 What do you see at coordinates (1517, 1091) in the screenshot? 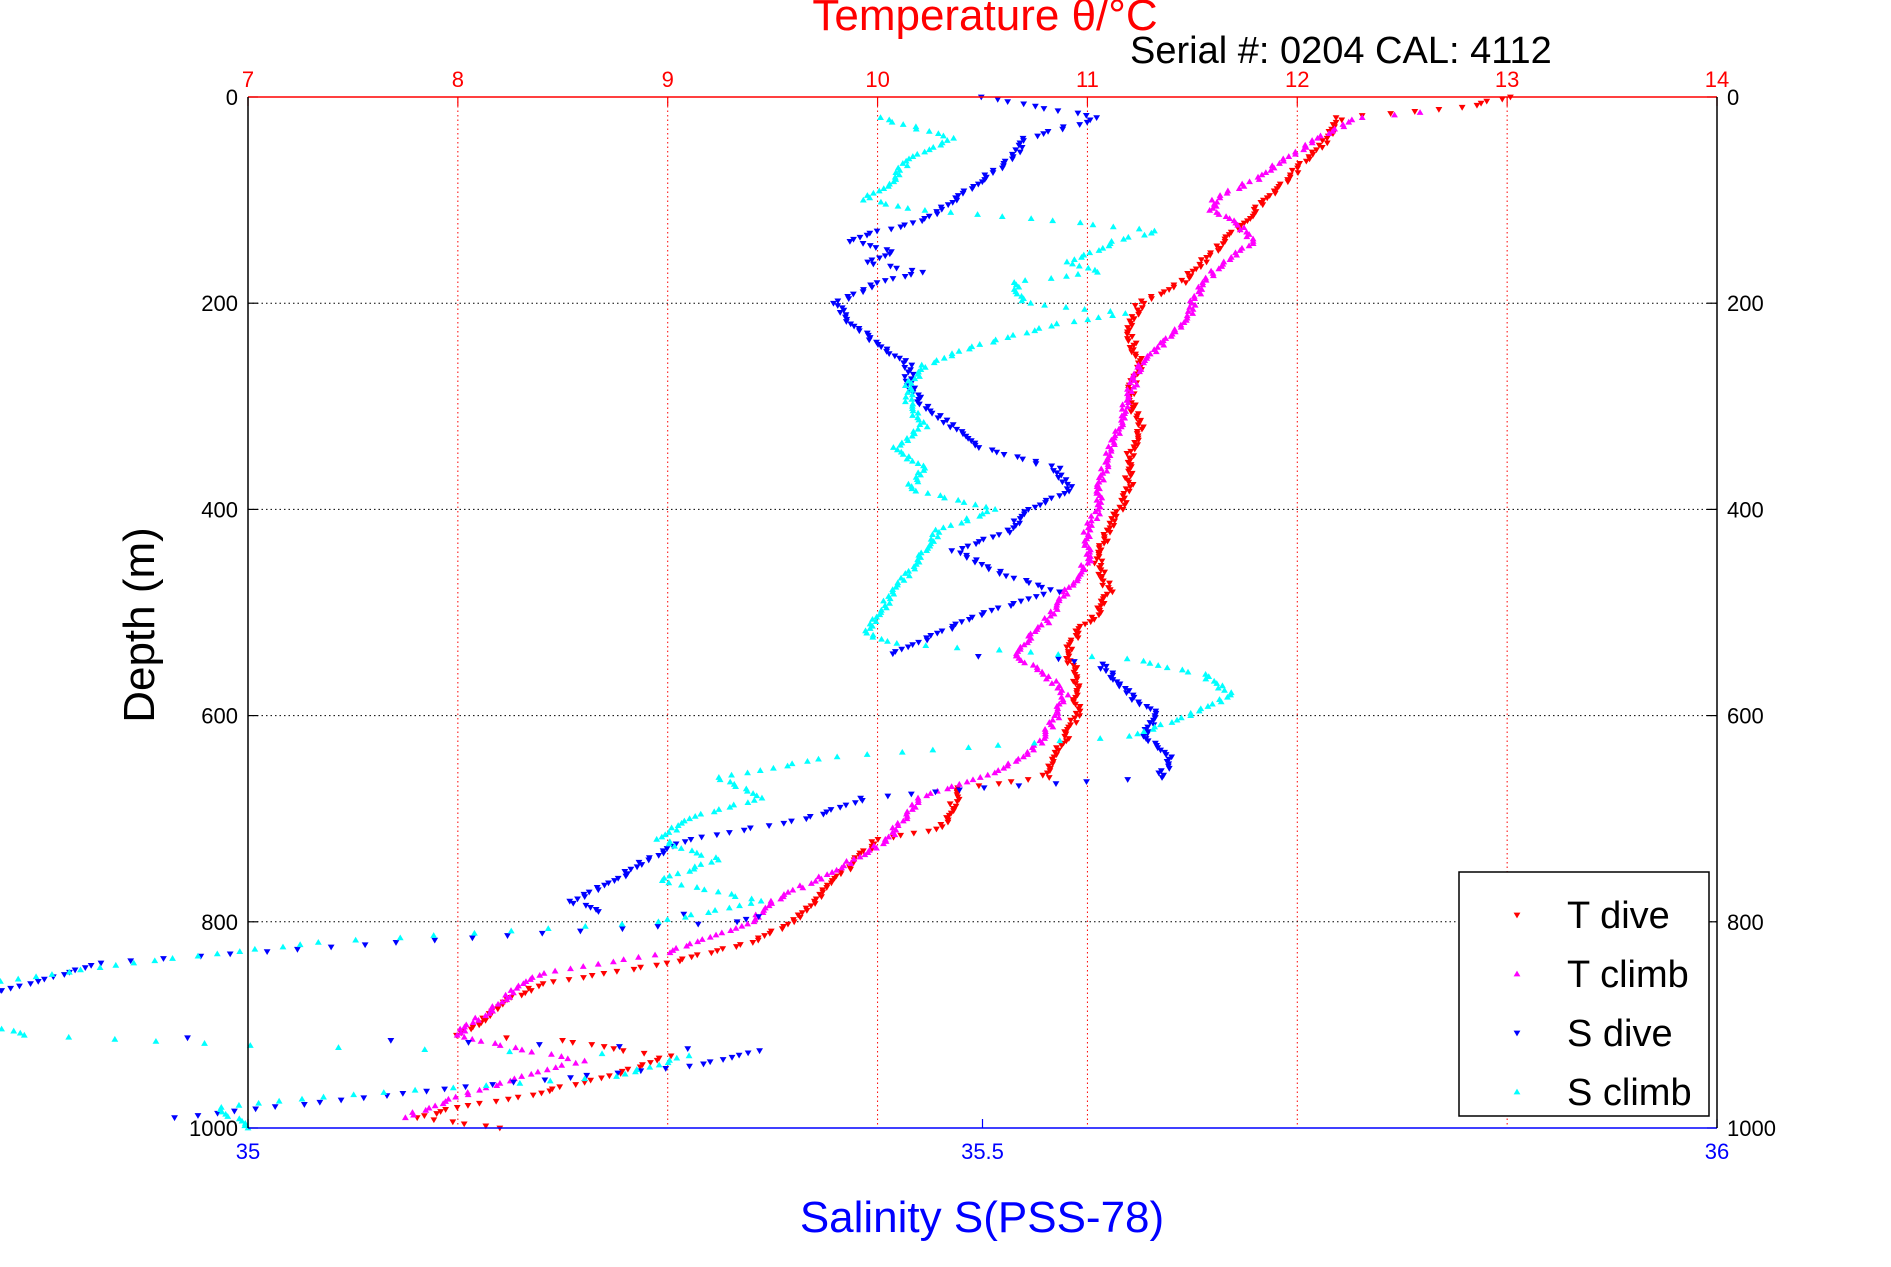
I see `legend-marker` at bounding box center [1517, 1091].